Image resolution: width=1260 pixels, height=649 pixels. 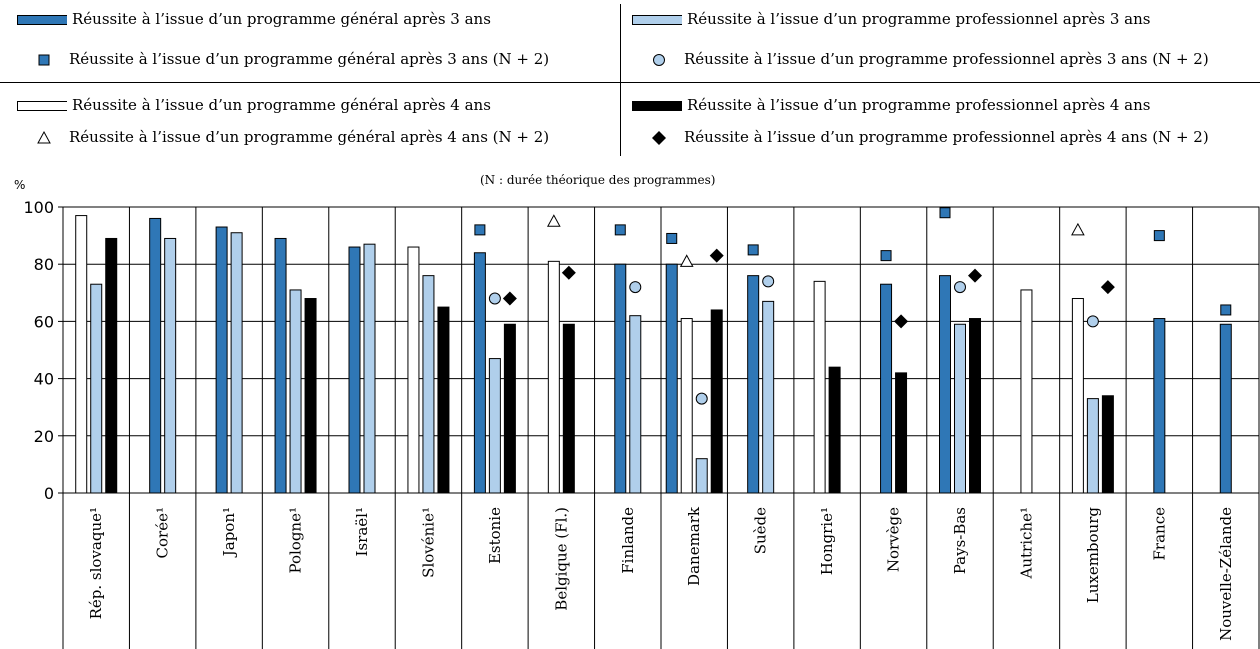 I want to click on x-tick-label: Suède, so click(x=761, y=530).